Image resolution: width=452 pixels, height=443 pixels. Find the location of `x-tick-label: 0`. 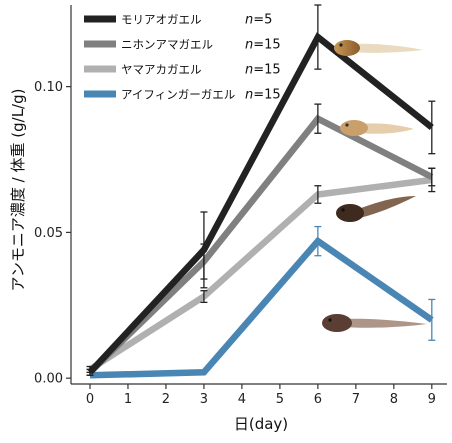

x-tick-label: 0 is located at coordinates (90, 399).